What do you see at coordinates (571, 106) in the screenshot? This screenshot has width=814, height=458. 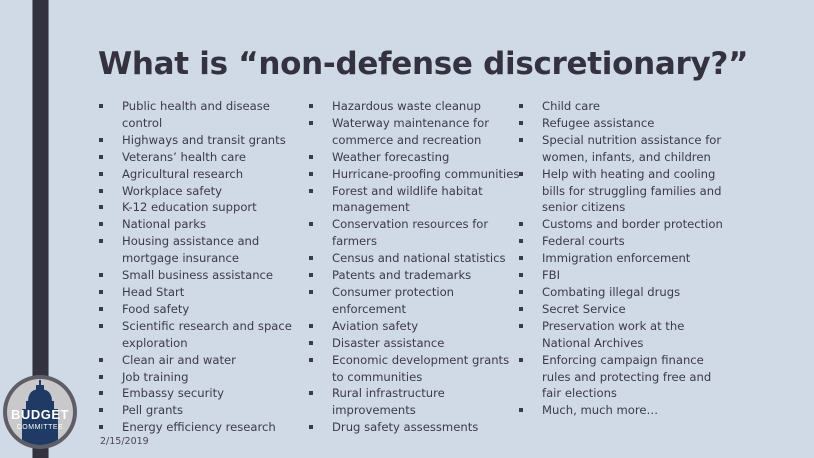 I see `bullet-text: Child care` at bounding box center [571, 106].